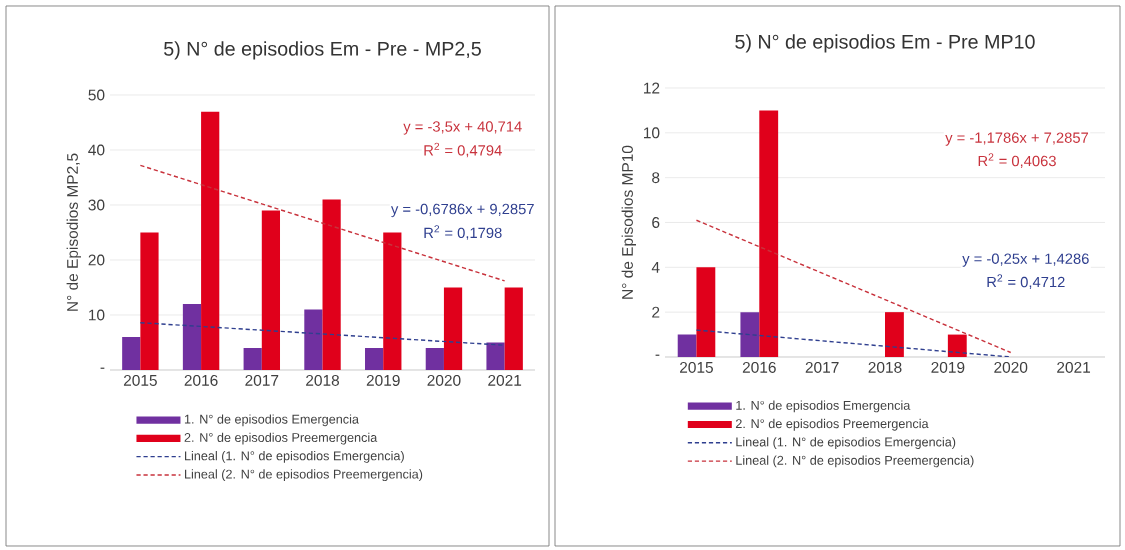 This screenshot has width=1125, height=550. What do you see at coordinates (462, 210) in the screenshot?
I see `annotation: y = -0,6786x + 9,2857` at bounding box center [462, 210].